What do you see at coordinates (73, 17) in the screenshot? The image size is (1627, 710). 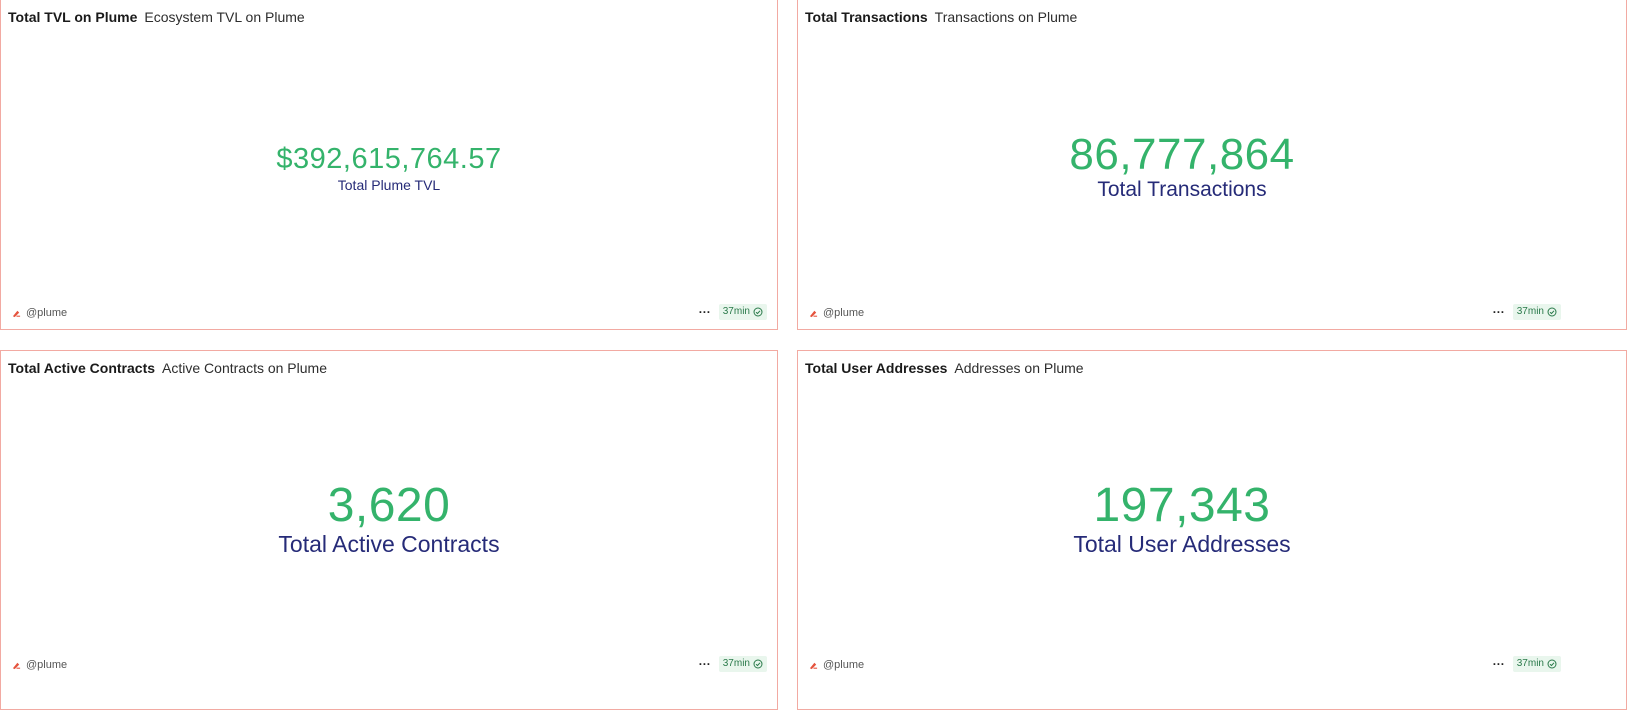 I see `card-title: Total TVL on Plume` at bounding box center [73, 17].